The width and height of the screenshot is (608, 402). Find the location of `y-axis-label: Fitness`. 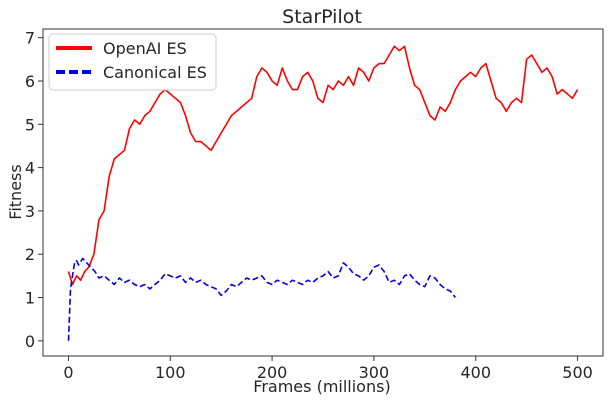

y-axis-label: Fitness is located at coordinates (15, 191).